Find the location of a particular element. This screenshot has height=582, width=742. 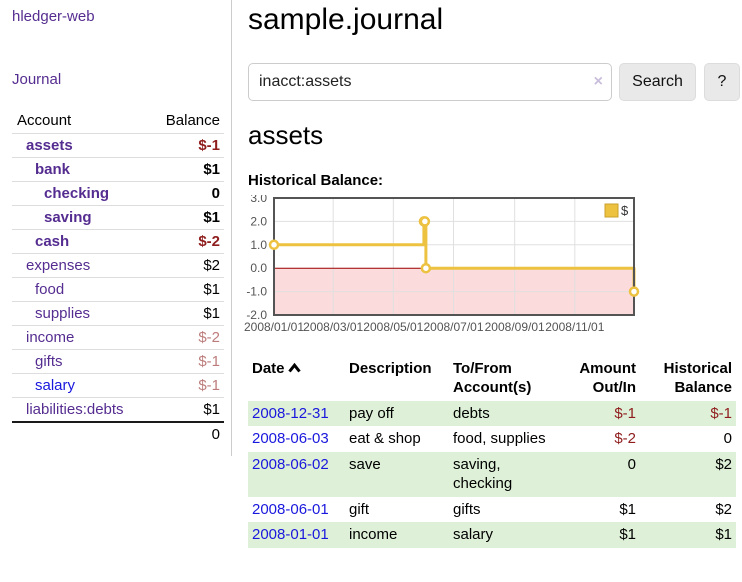

search-box: × is located at coordinates (430, 81).